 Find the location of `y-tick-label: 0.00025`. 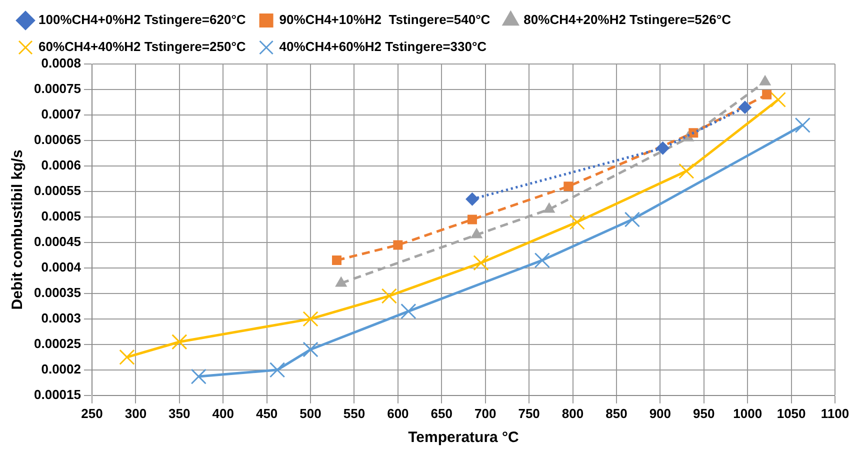

y-tick-label: 0.00025 is located at coordinates (57, 343).